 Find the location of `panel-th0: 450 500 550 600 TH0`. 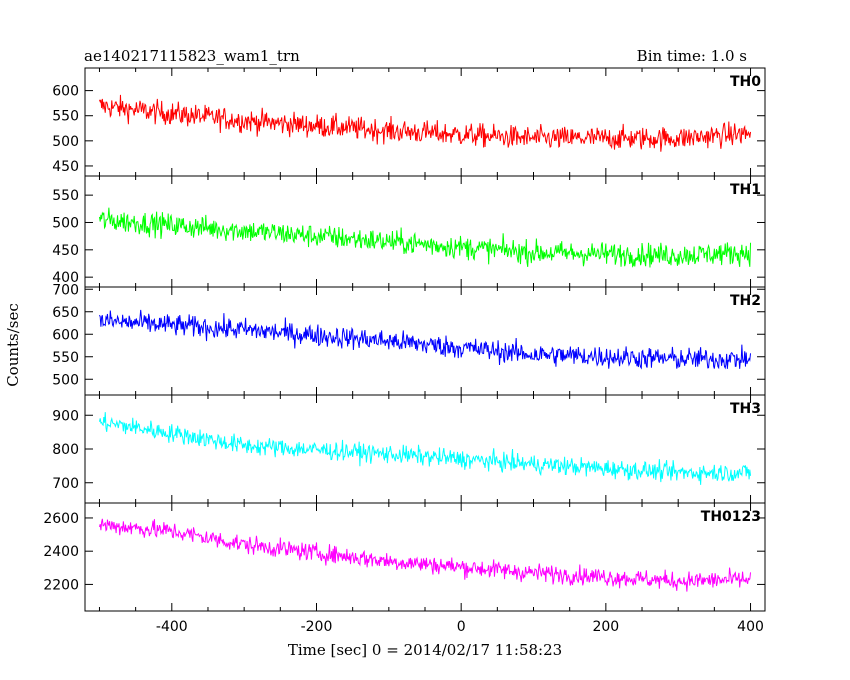

panel-th0: 450 500 550 600 TH0 is located at coordinates (409, 122).